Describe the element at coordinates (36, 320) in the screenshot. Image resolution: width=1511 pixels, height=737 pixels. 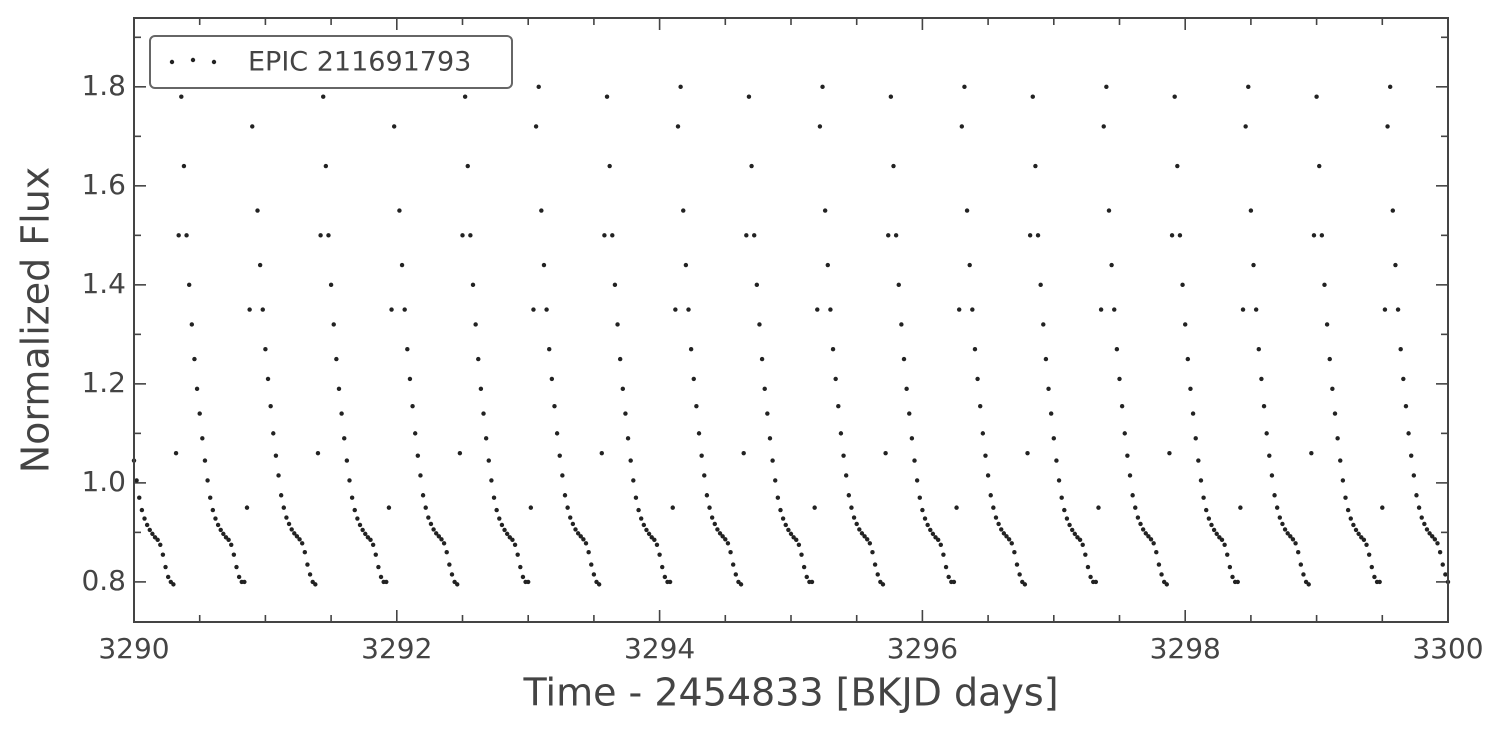
I see `y-axis-label: Normalized Flux` at that location.